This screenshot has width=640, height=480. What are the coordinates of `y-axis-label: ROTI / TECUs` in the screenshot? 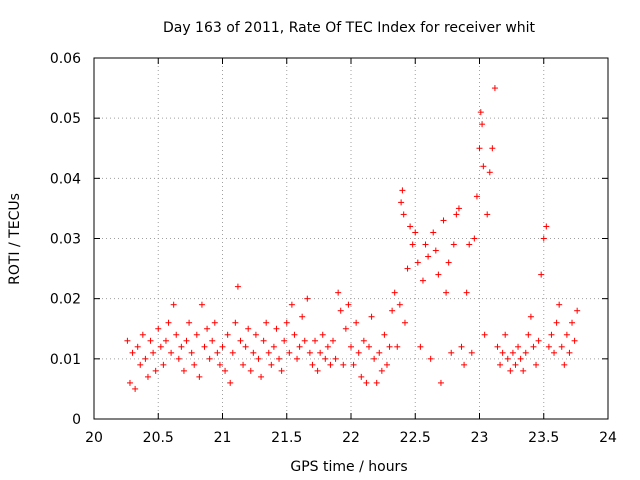 It's located at (15, 239).